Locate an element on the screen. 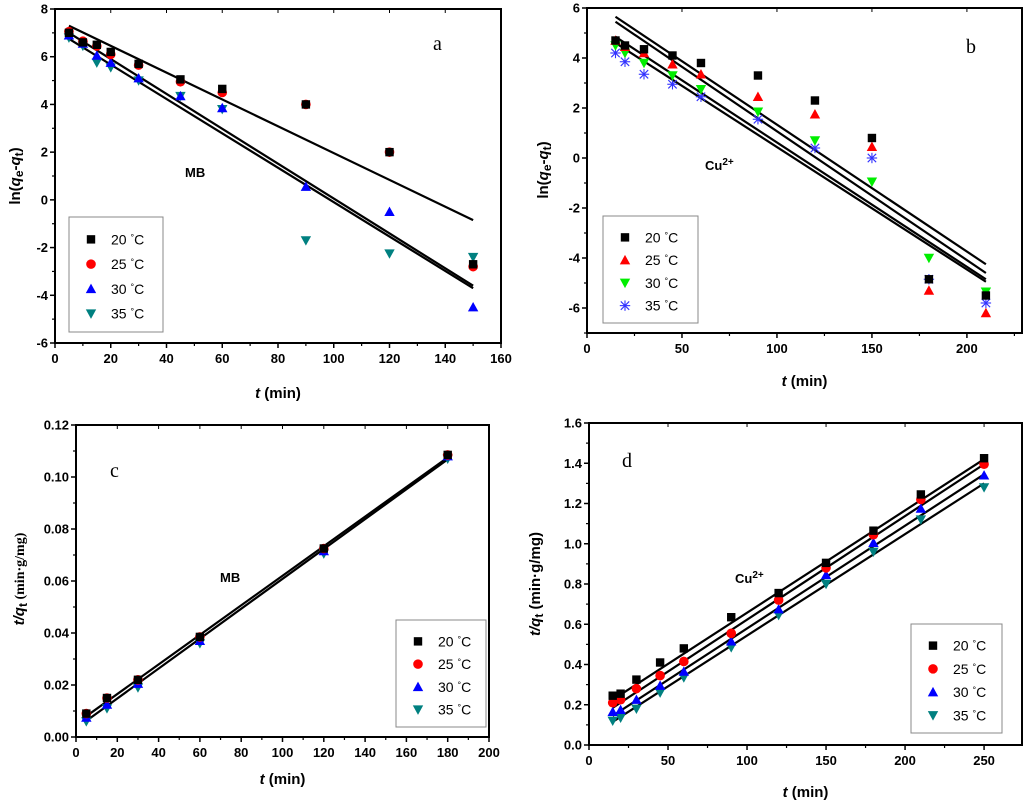 The height and width of the screenshot is (806, 1024). y-tick-label: 1.6 is located at coordinates (573, 423).